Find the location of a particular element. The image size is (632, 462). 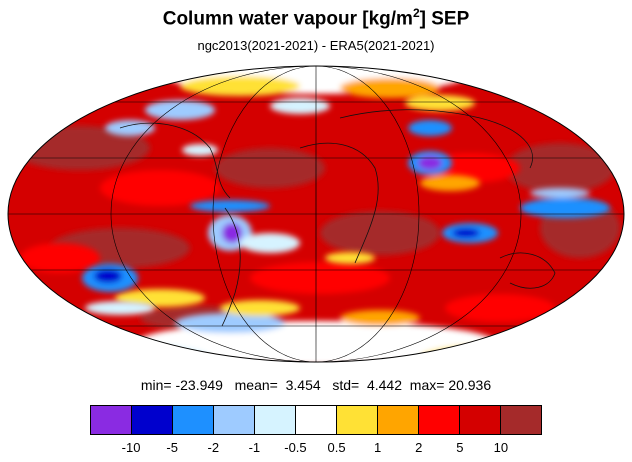

colorbar-tick-label: -2 is located at coordinates (213, 447).